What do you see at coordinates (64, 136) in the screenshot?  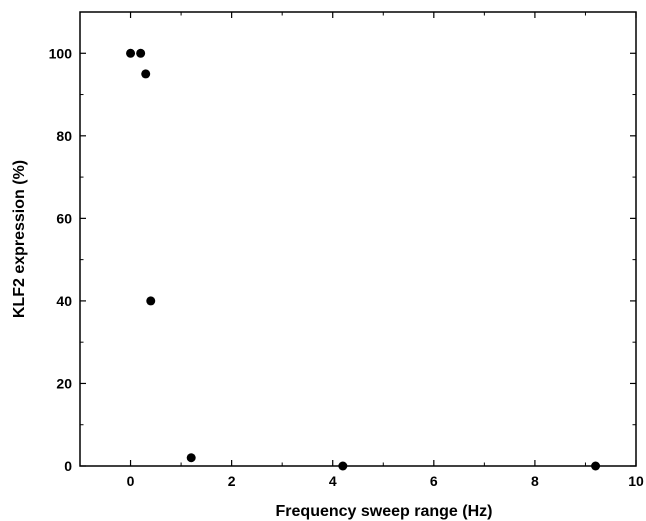 I see `y-tick-label: 80` at bounding box center [64, 136].